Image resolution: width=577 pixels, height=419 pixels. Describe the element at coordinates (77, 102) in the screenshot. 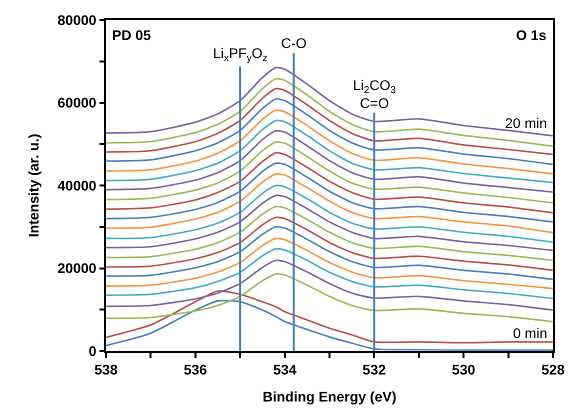

I see `y-tick-label: 60000` at that location.